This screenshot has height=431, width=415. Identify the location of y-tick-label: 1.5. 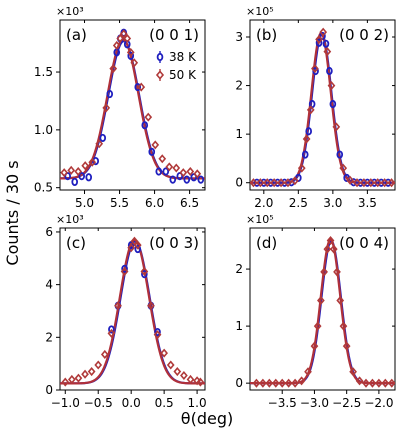
(43, 72).